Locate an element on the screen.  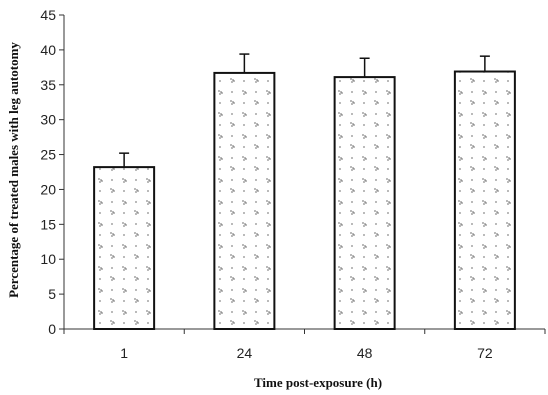
y-tick-label: 40 is located at coordinates (48, 50).